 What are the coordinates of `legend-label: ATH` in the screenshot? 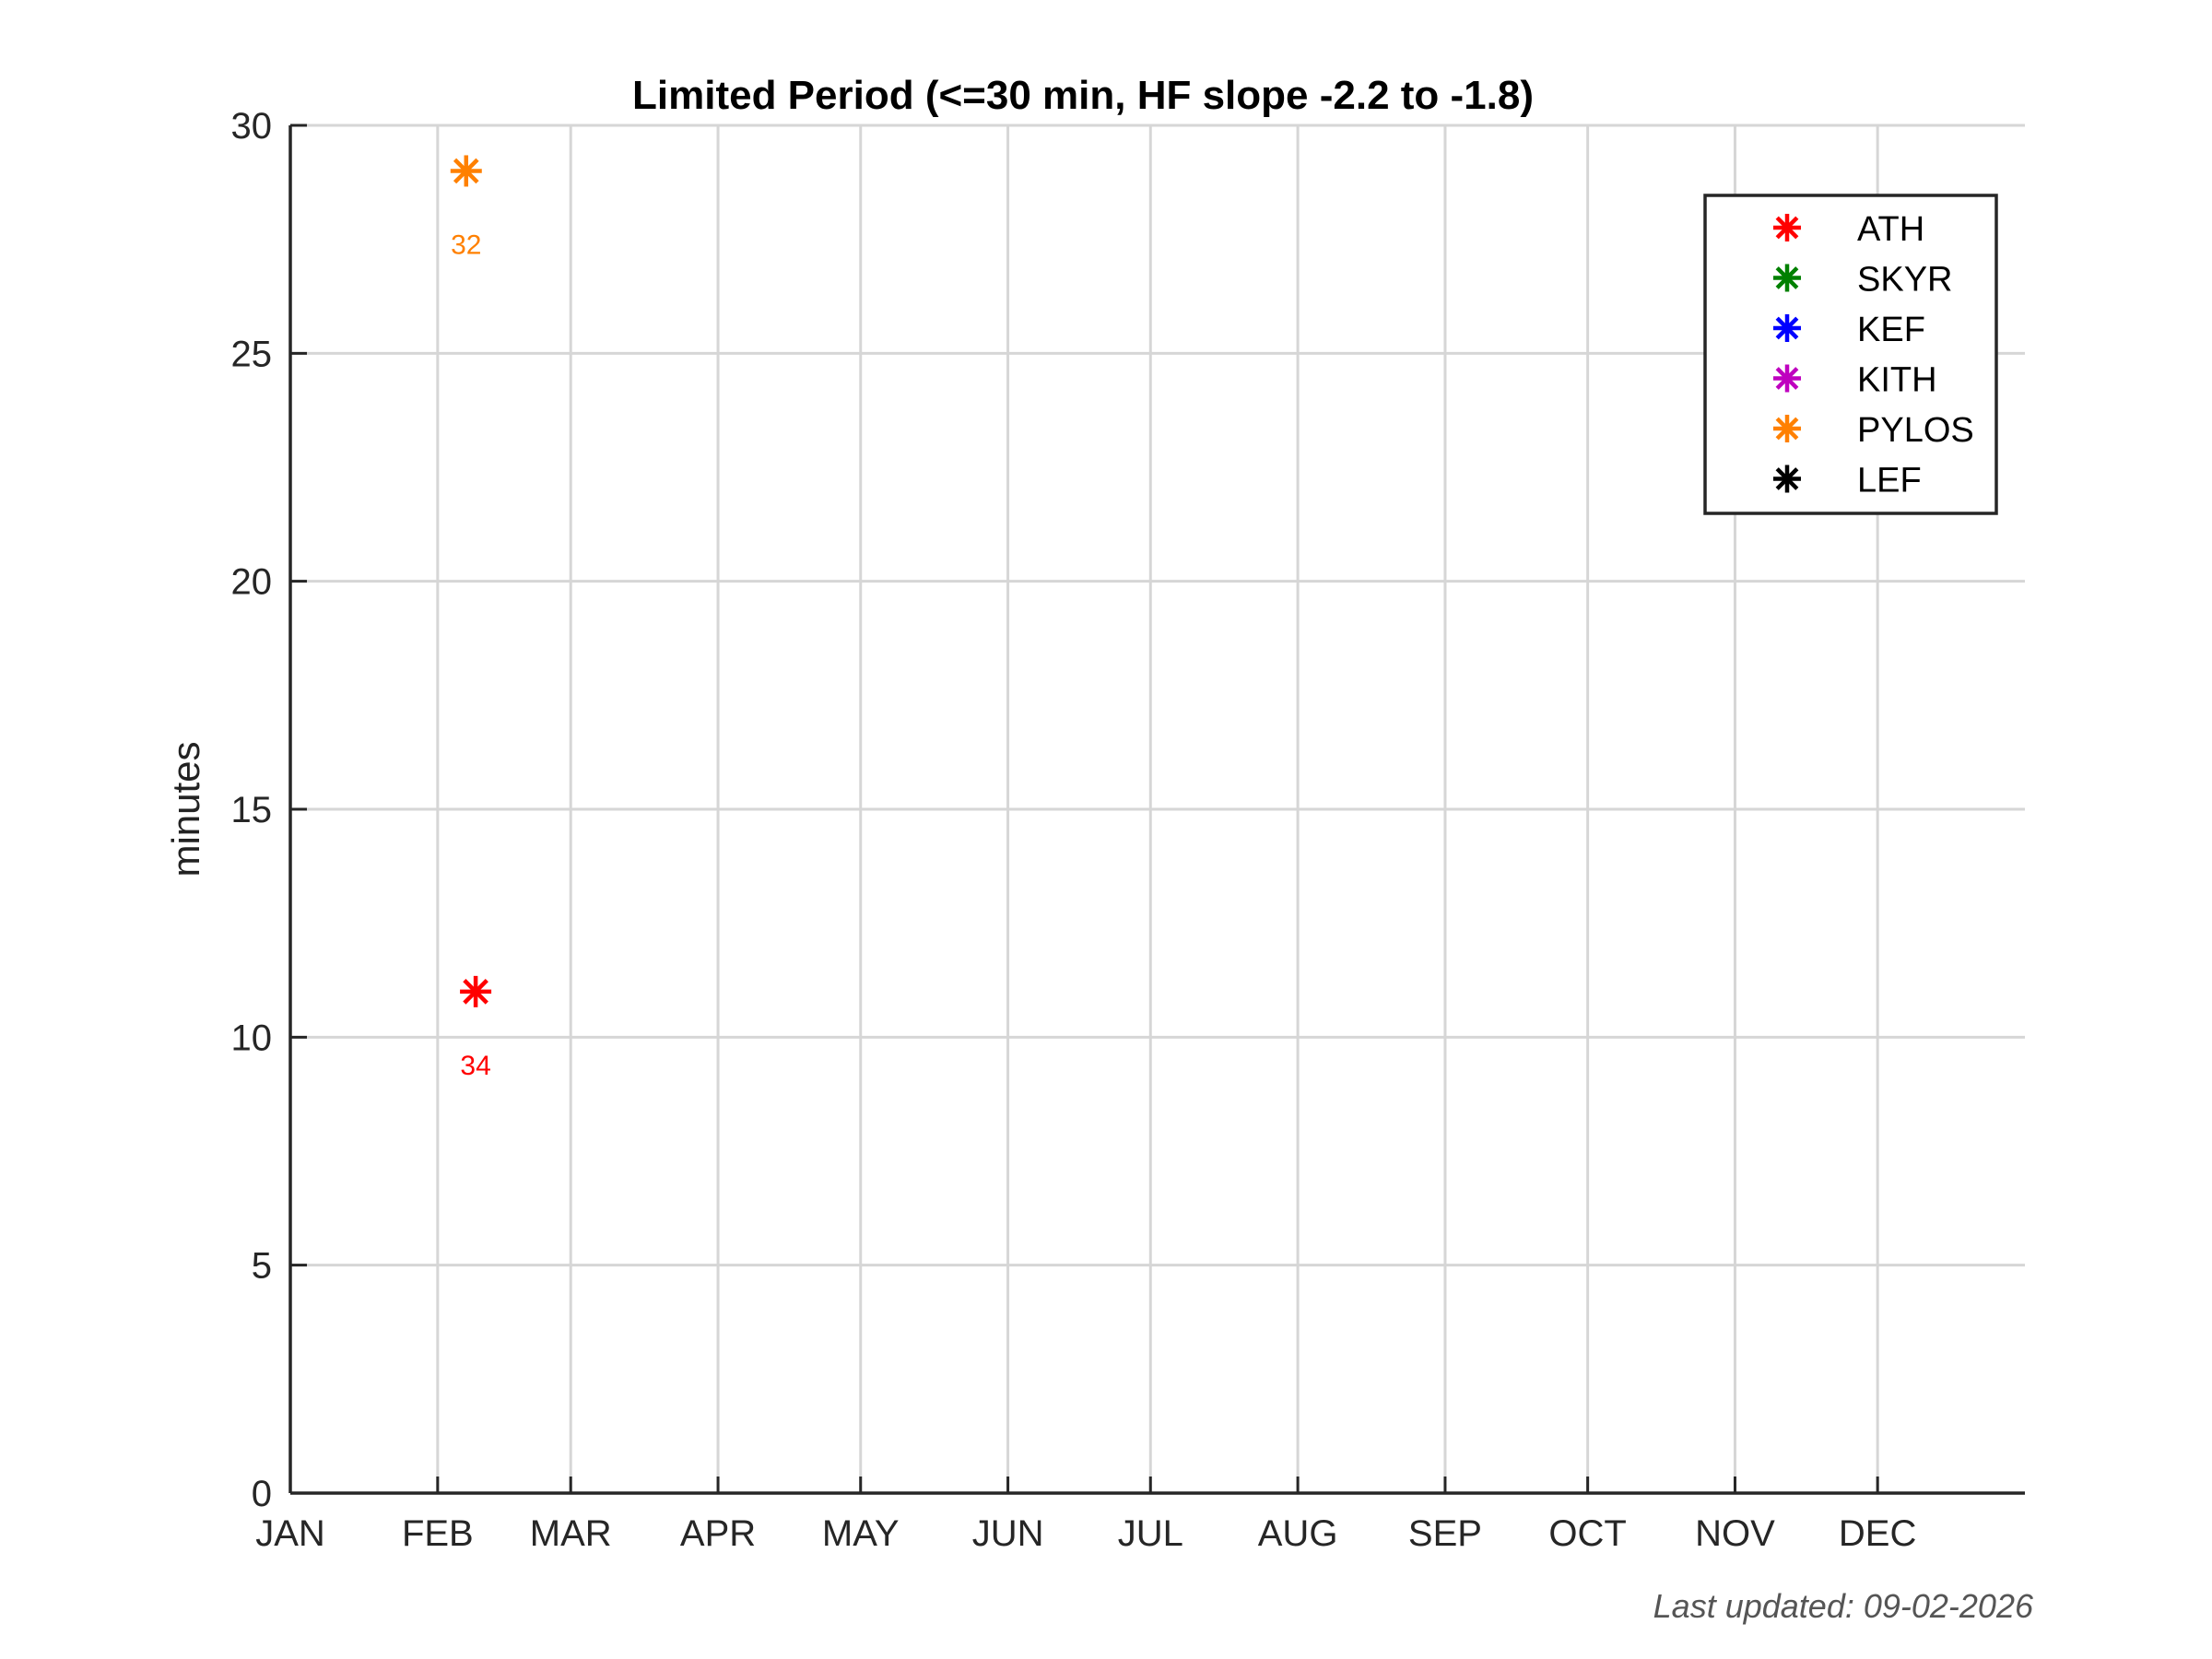 It's located at (1890, 229).